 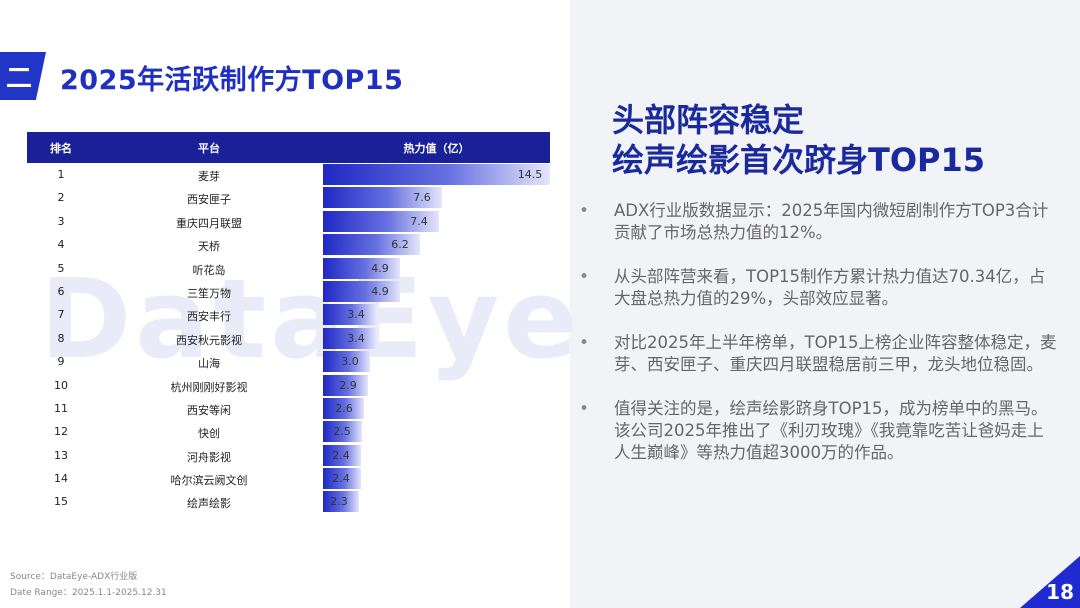 I want to click on rank-cell: 12, so click(x=61, y=432).